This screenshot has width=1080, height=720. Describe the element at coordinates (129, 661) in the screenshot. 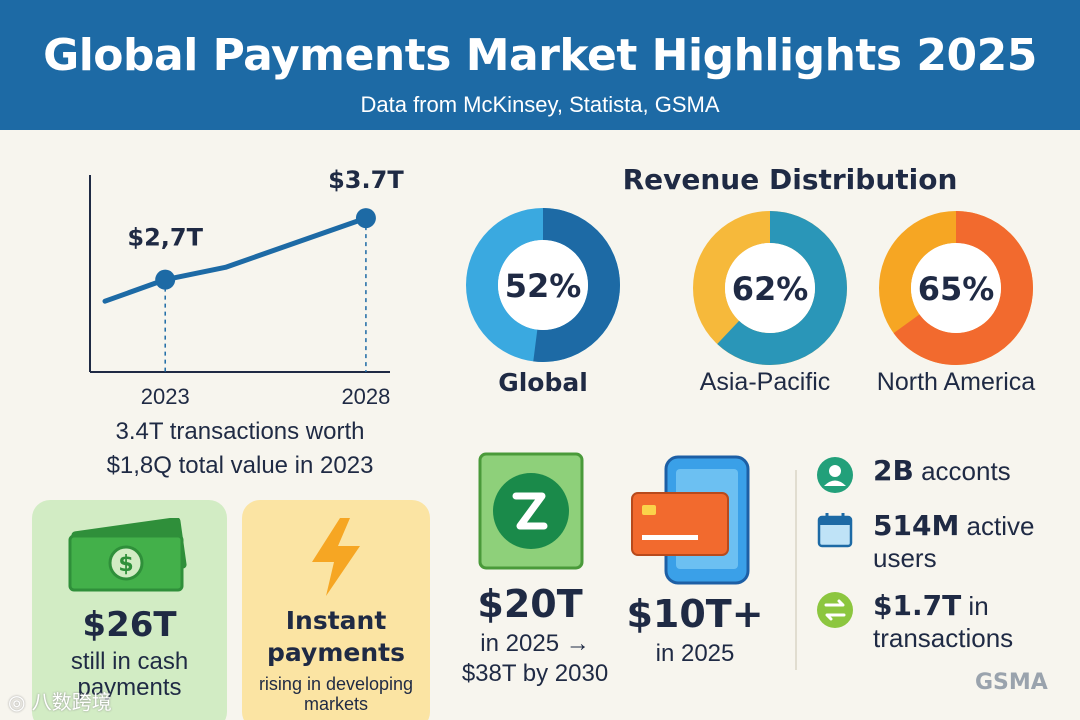

I see `cash-line-1: still in cash` at that location.